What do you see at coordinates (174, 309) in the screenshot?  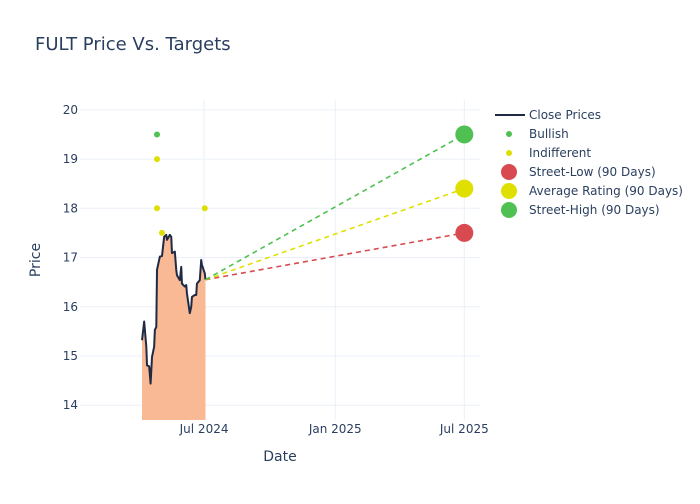 I see `close-price-line` at bounding box center [174, 309].